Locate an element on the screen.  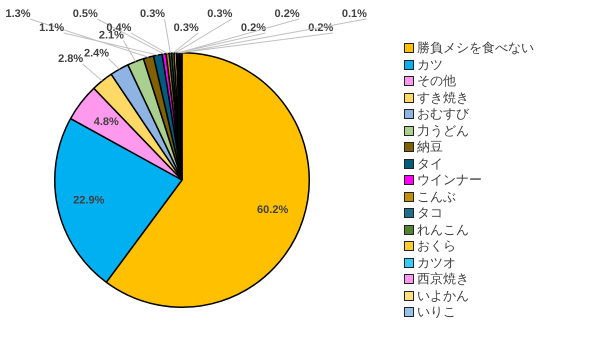
legend-label: ウインナー is located at coordinates (449, 180).